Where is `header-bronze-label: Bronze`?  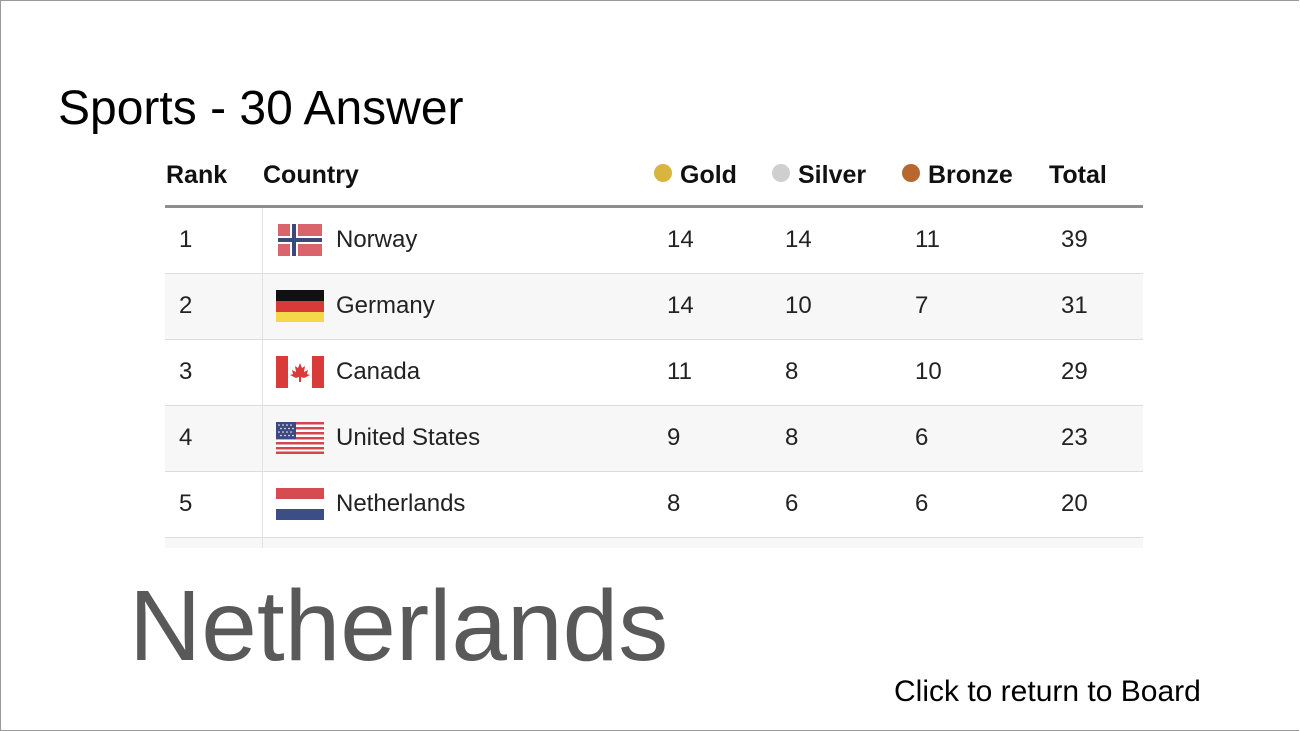 header-bronze-label: Bronze is located at coordinates (970, 175).